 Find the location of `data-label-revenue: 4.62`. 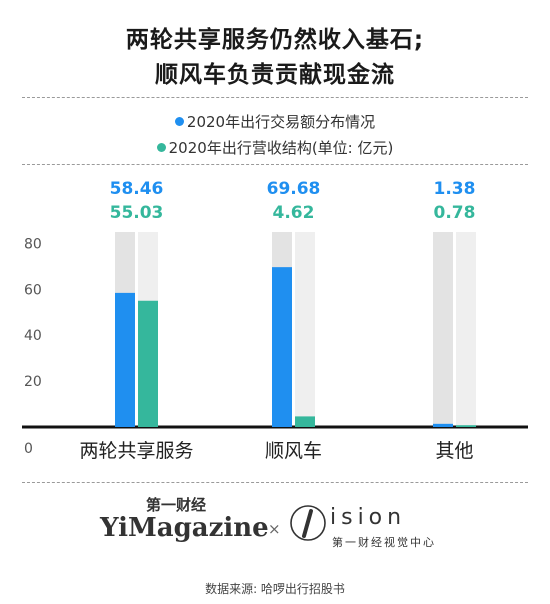

data-label-revenue: 4.62 is located at coordinates (294, 213).